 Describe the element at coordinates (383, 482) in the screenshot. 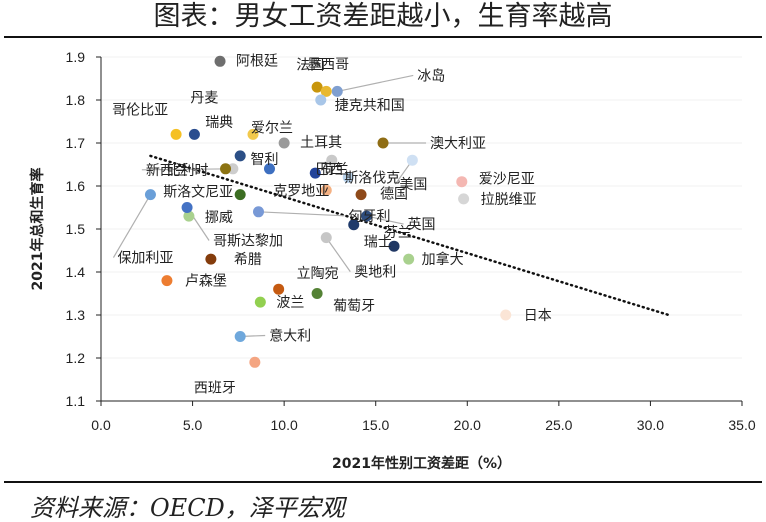

I see `source-rule` at that location.